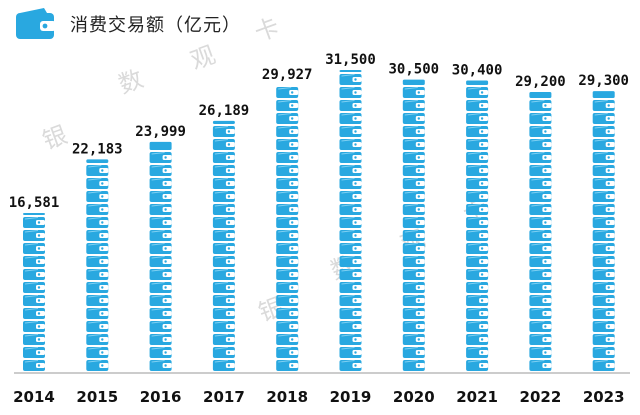 The height and width of the screenshot is (415, 640). Describe the element at coordinates (604, 397) in the screenshot. I see `category-label: 2023` at that location.